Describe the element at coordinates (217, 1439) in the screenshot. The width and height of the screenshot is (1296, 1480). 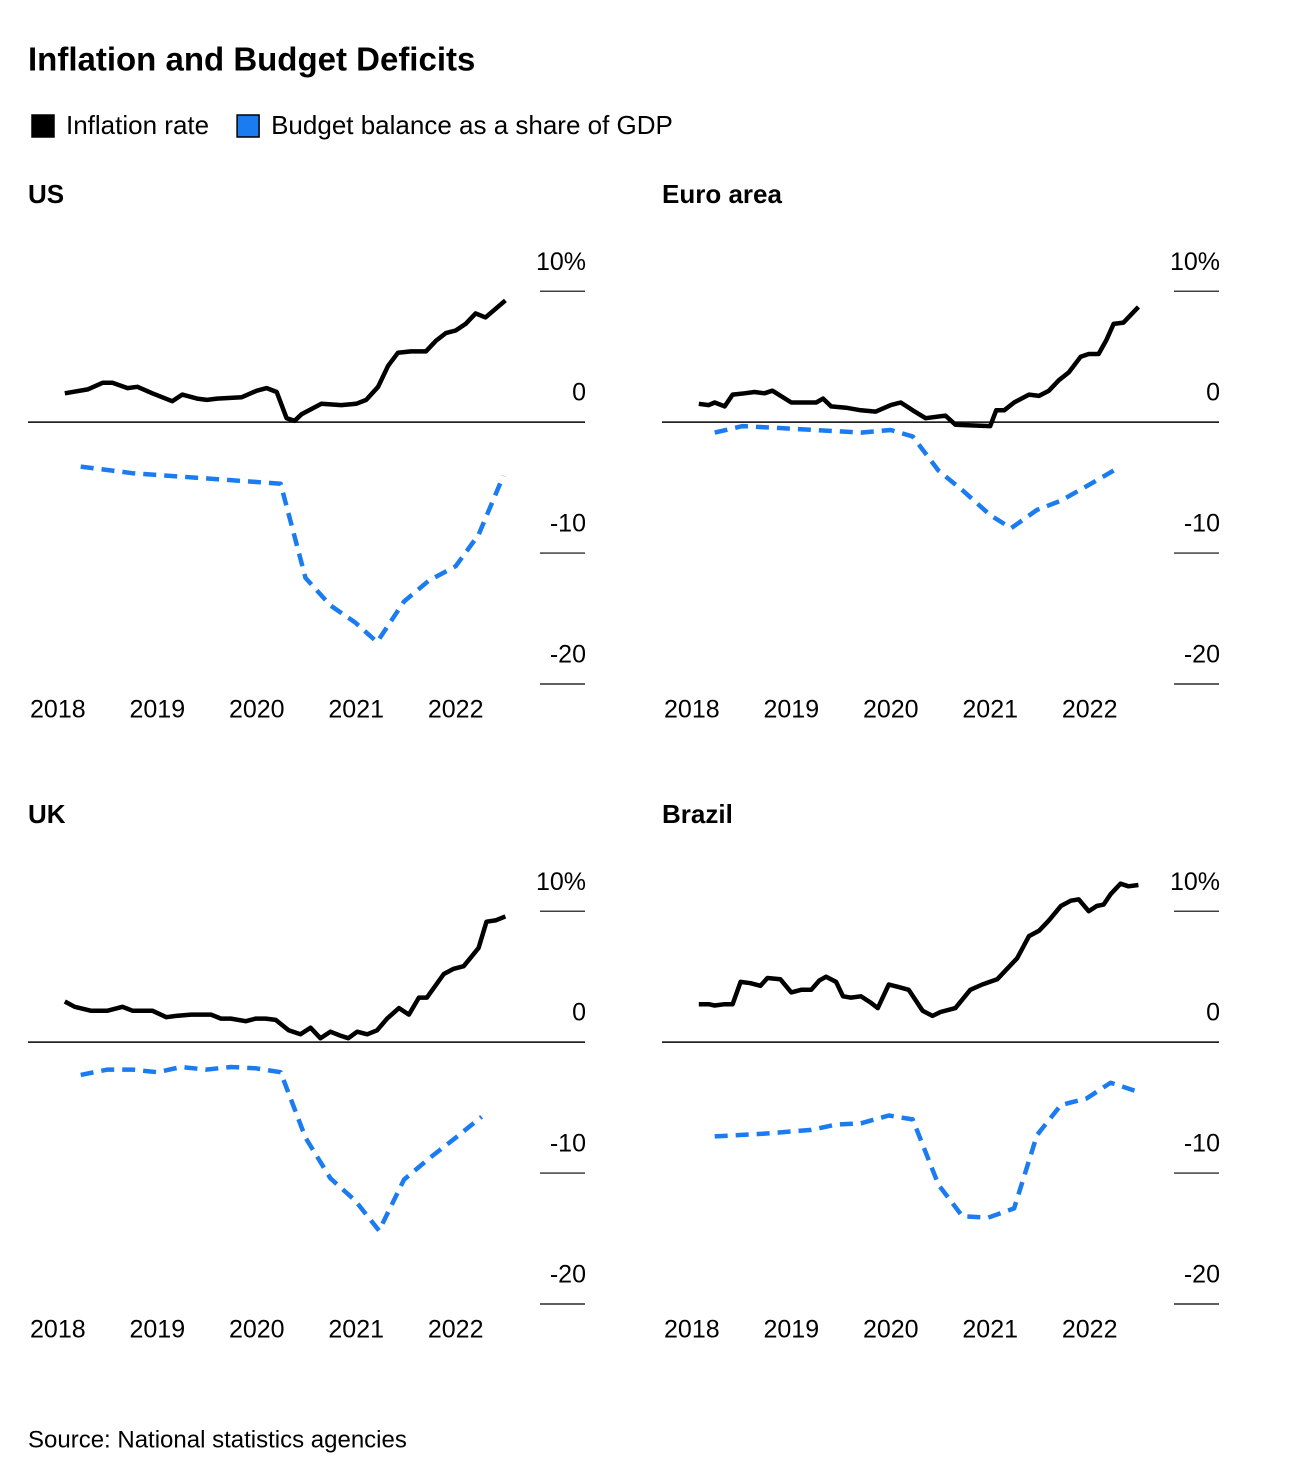
I see `source: Source: National statistics agencies` at that location.